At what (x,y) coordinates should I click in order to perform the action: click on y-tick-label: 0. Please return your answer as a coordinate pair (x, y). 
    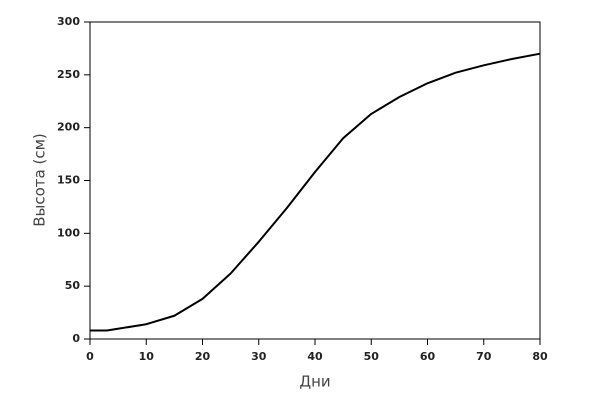
    Looking at the image, I should click on (76, 338).